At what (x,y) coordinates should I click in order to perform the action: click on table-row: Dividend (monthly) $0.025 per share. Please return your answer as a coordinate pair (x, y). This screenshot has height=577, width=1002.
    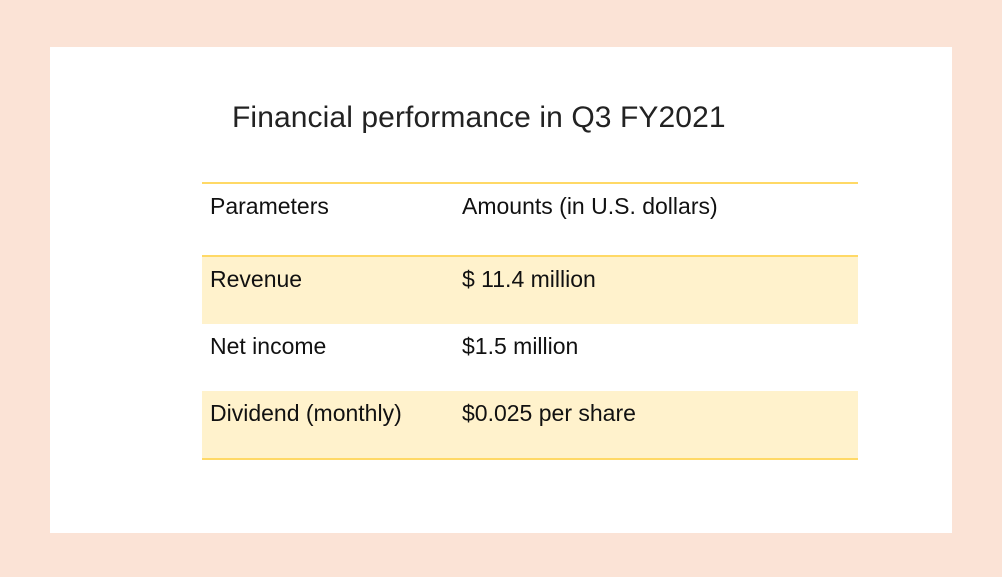
    Looking at the image, I should click on (530, 424).